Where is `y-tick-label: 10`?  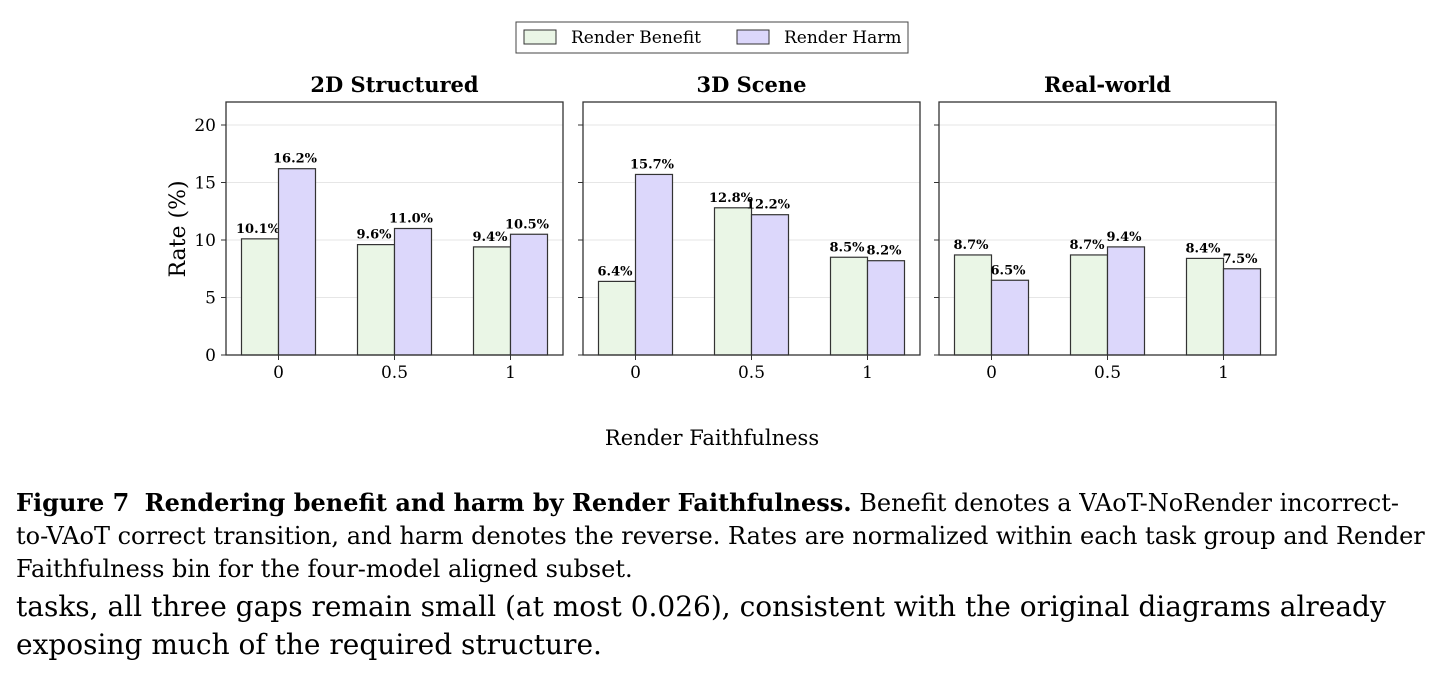
y-tick-label: 10 is located at coordinates (205, 241).